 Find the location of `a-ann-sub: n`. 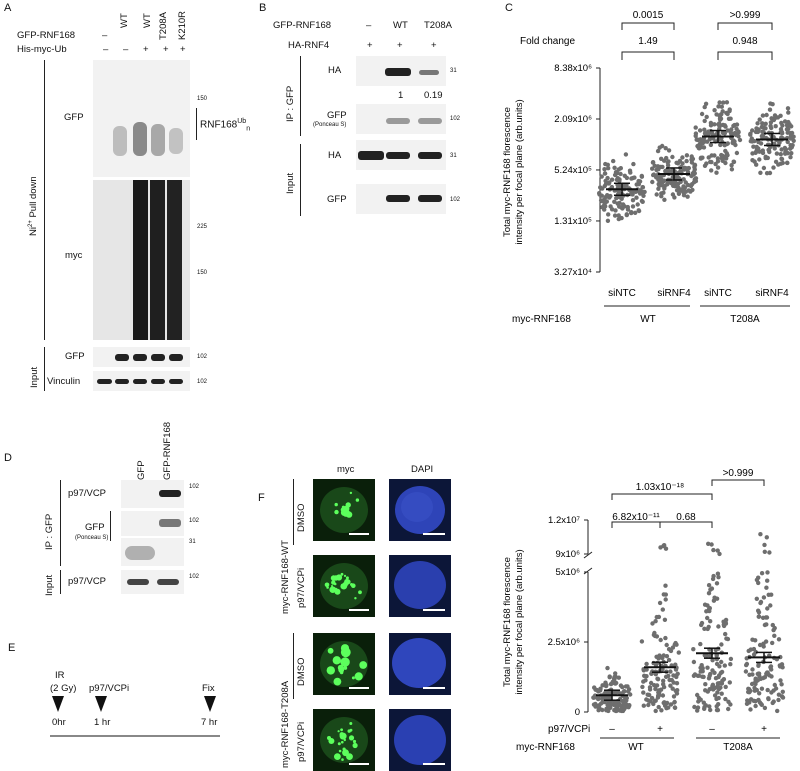

a-ann-sub: n is located at coordinates (248, 129).